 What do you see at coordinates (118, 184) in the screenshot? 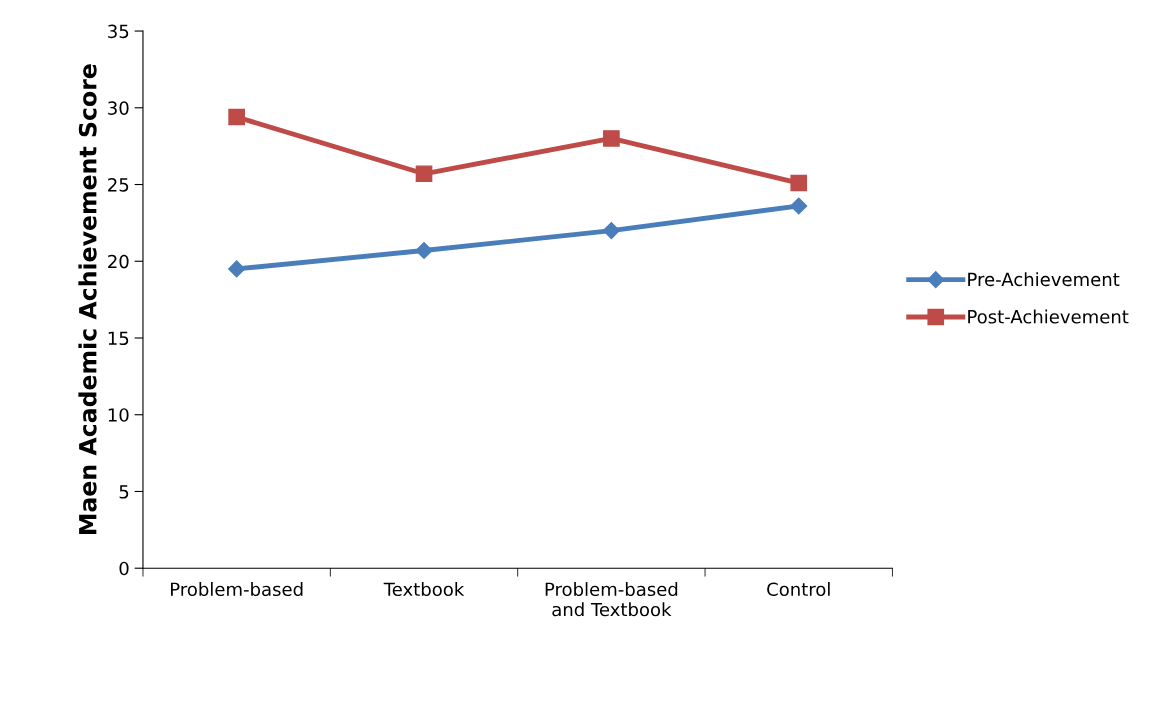
I see `y-tick-label: 25` at bounding box center [118, 184].